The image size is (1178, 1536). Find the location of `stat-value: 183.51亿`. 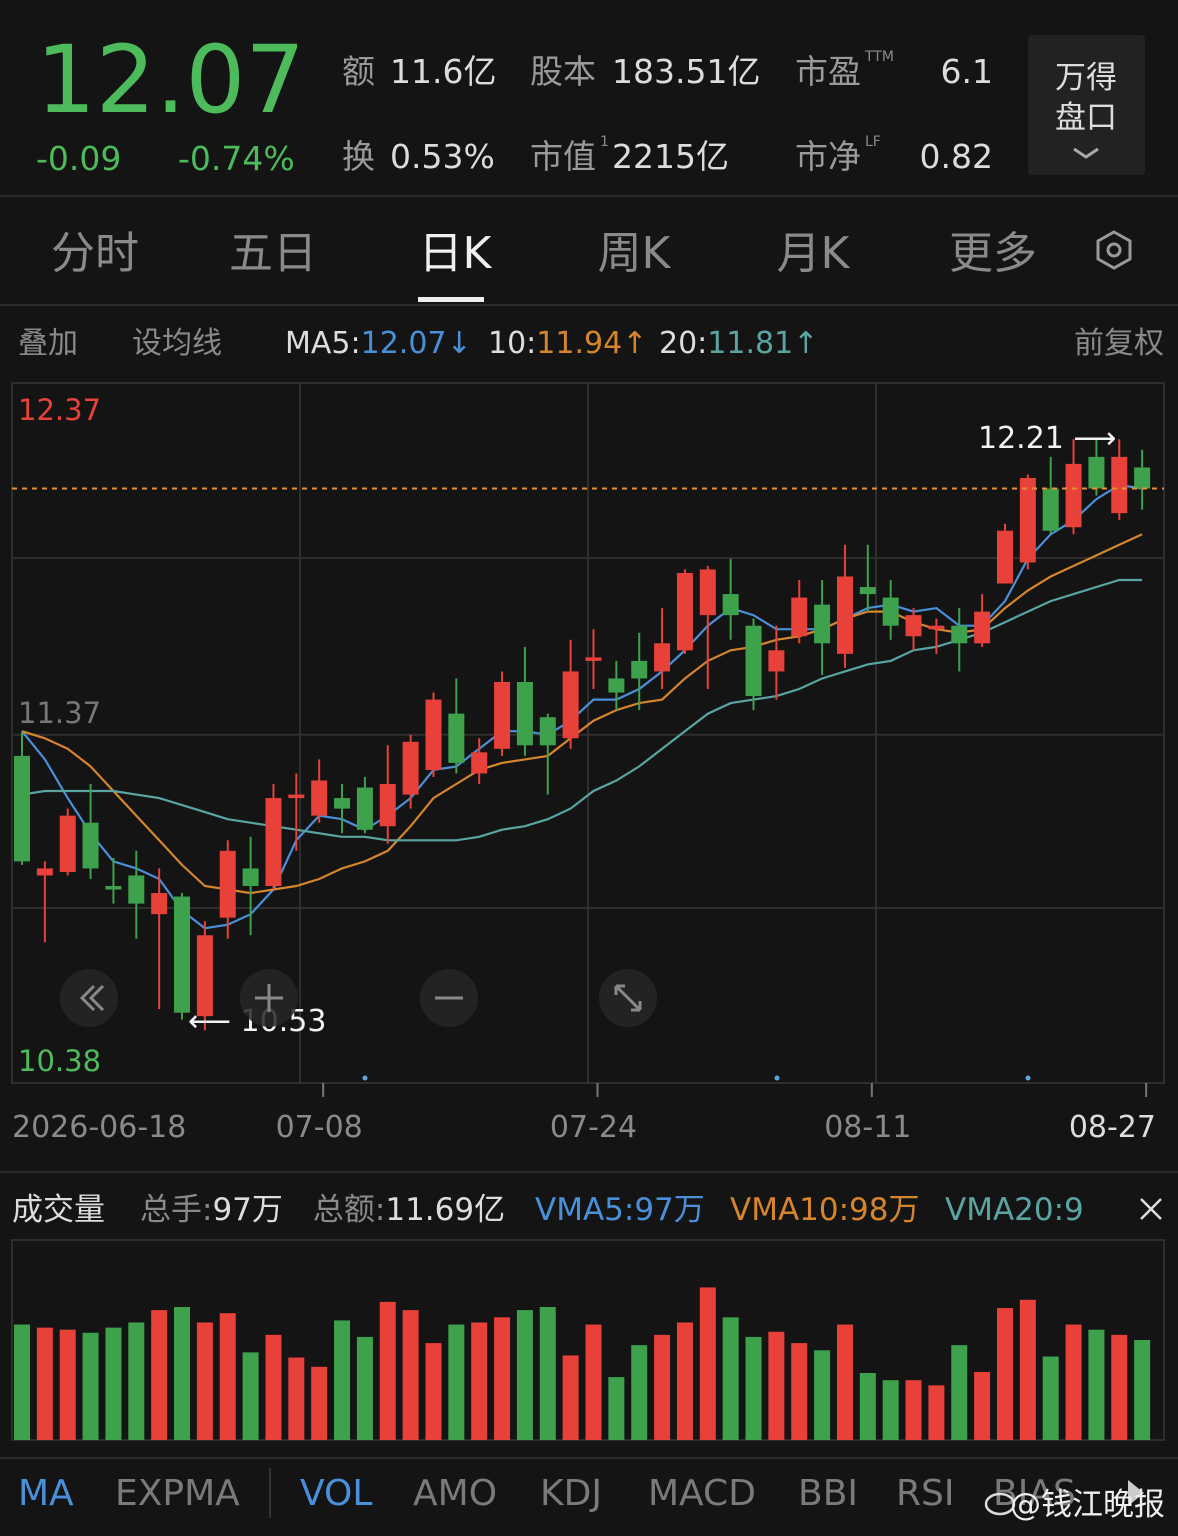

stat-value: 183.51亿 is located at coordinates (686, 71).